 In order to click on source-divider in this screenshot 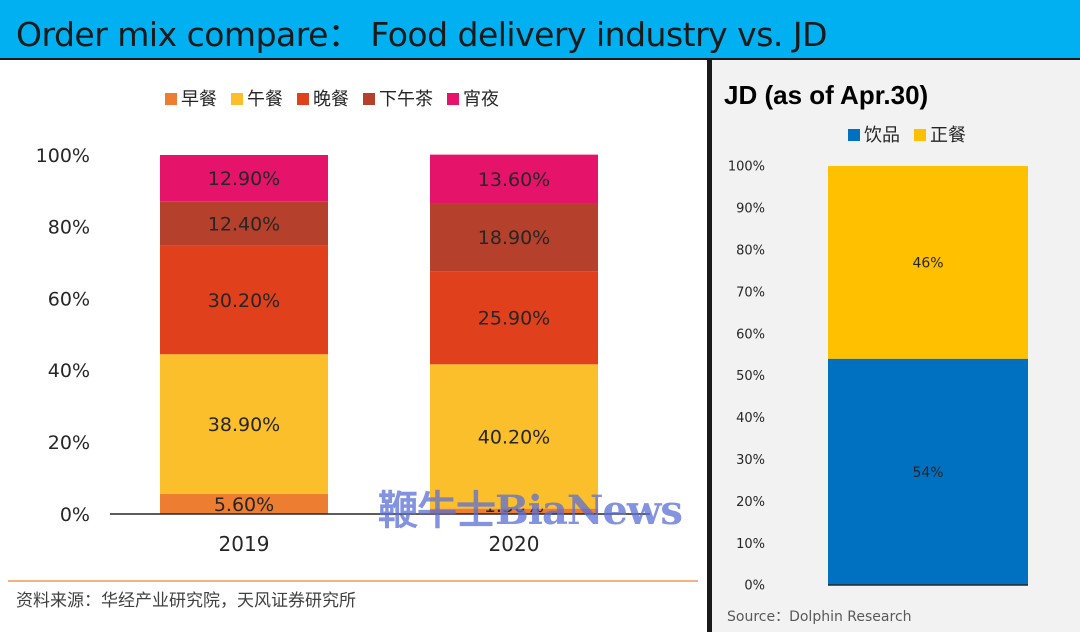, I will do `click(353, 581)`.